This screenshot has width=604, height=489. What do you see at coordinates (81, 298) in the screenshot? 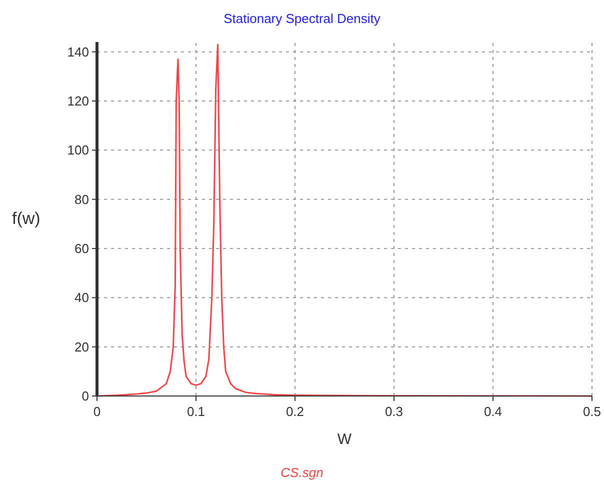
I see `y-tick-label: 40` at bounding box center [81, 298].